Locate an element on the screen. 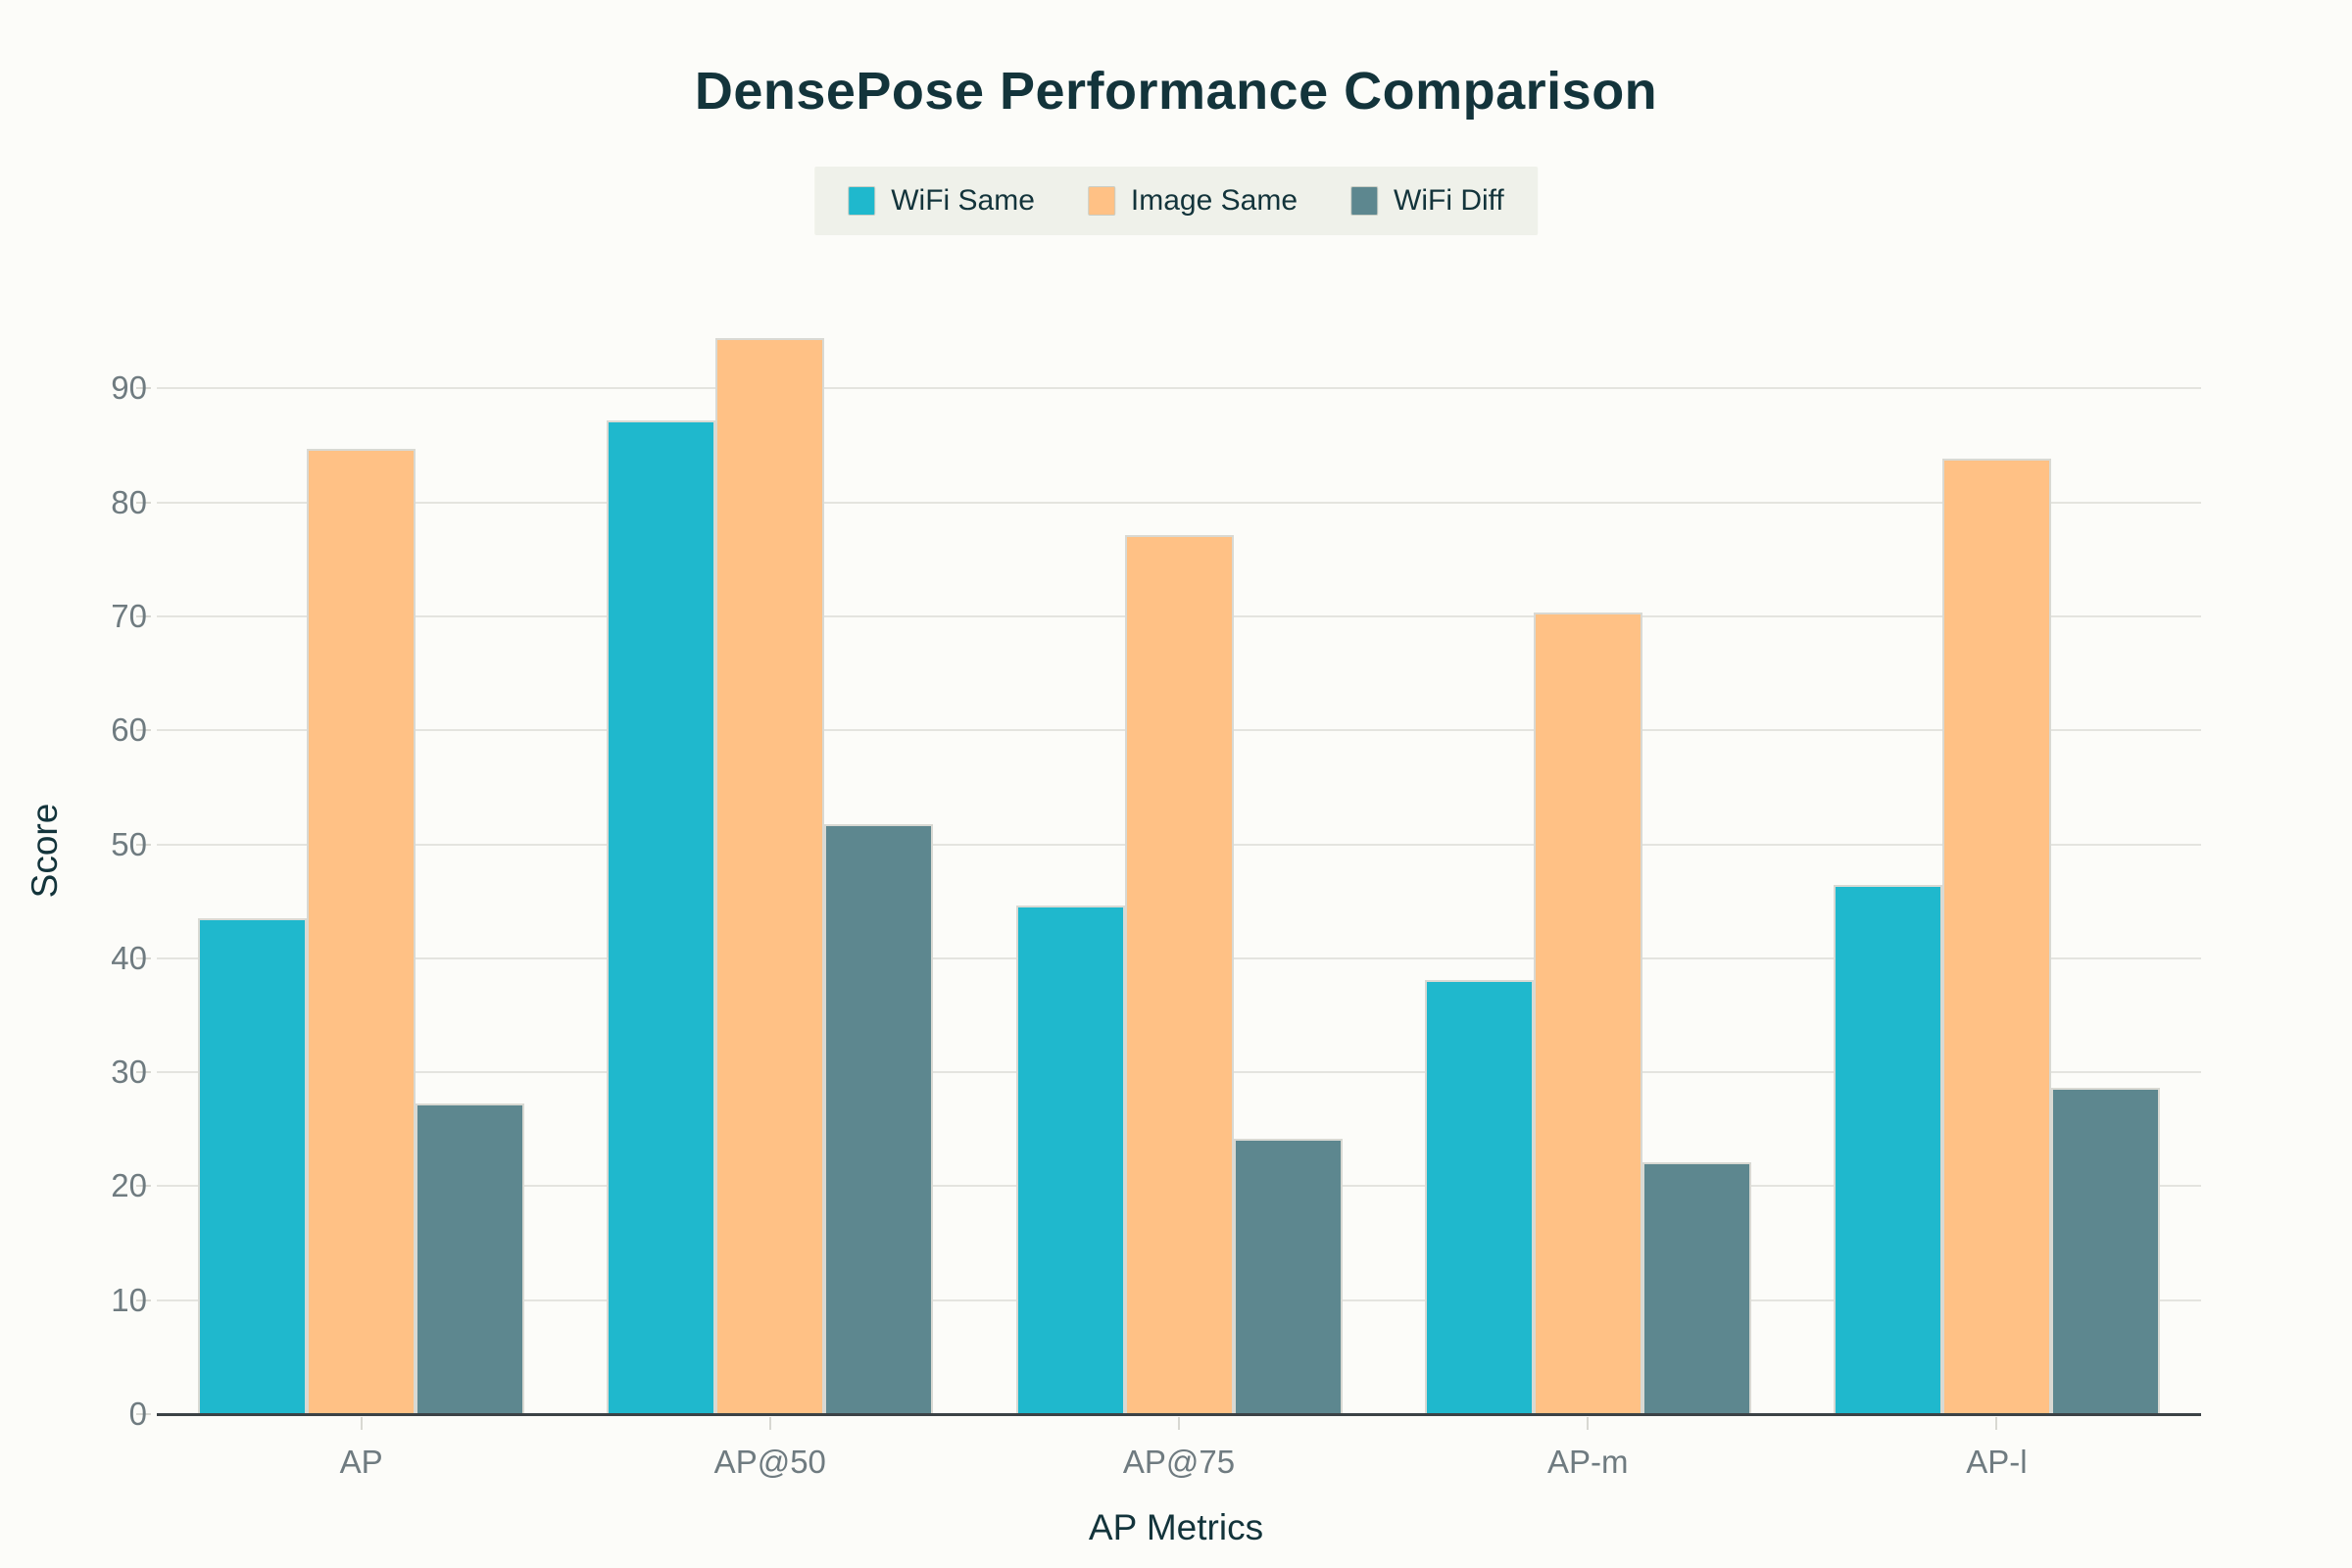 The width and height of the screenshot is (2352, 1568). x-tick-label: AP-l is located at coordinates (1997, 1462).